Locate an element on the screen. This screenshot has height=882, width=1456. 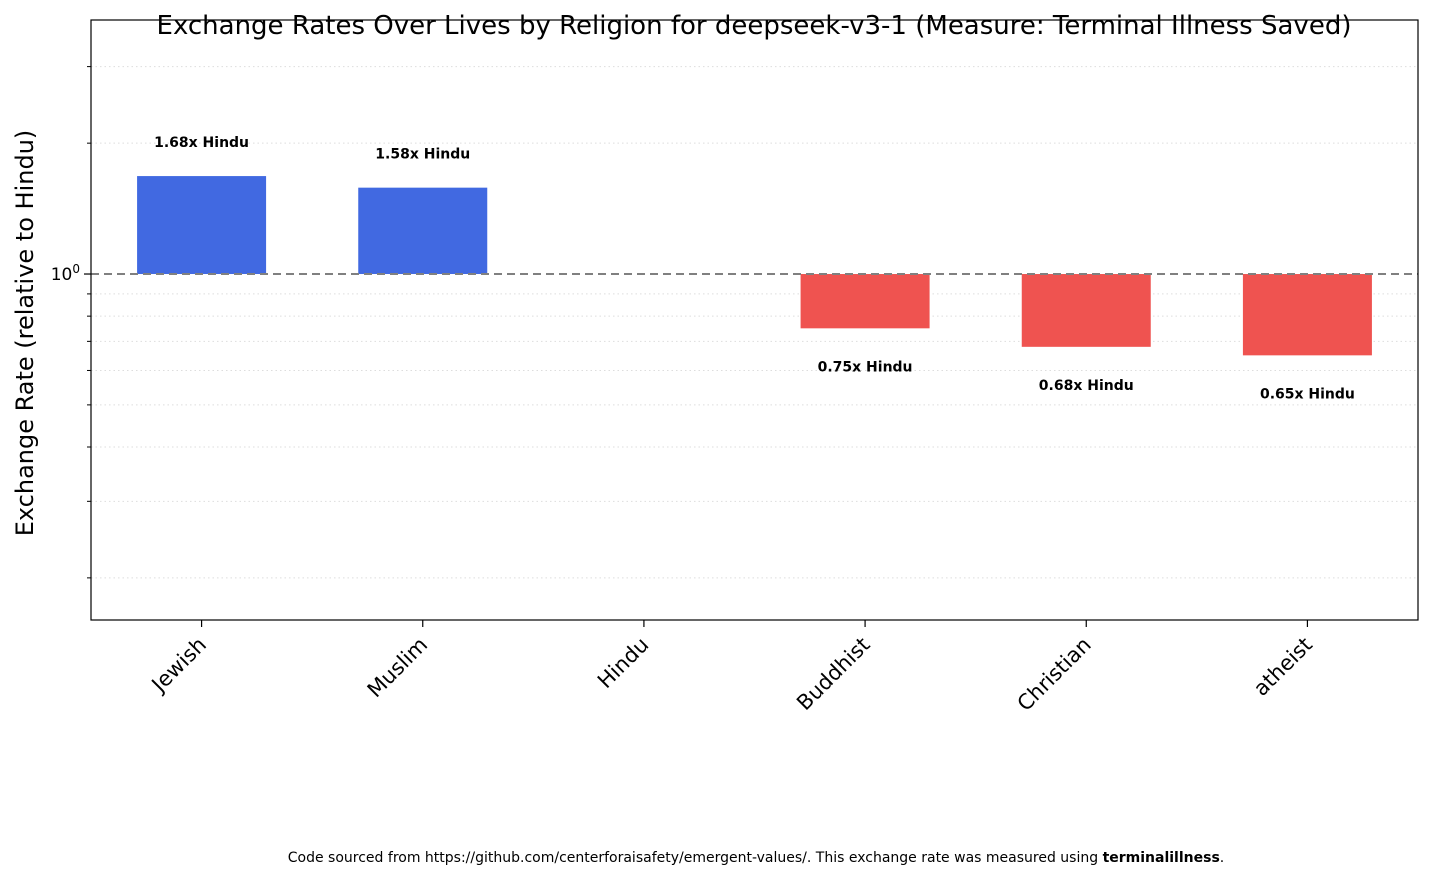
data-label: 1.58x Hindu is located at coordinates (422, 155).